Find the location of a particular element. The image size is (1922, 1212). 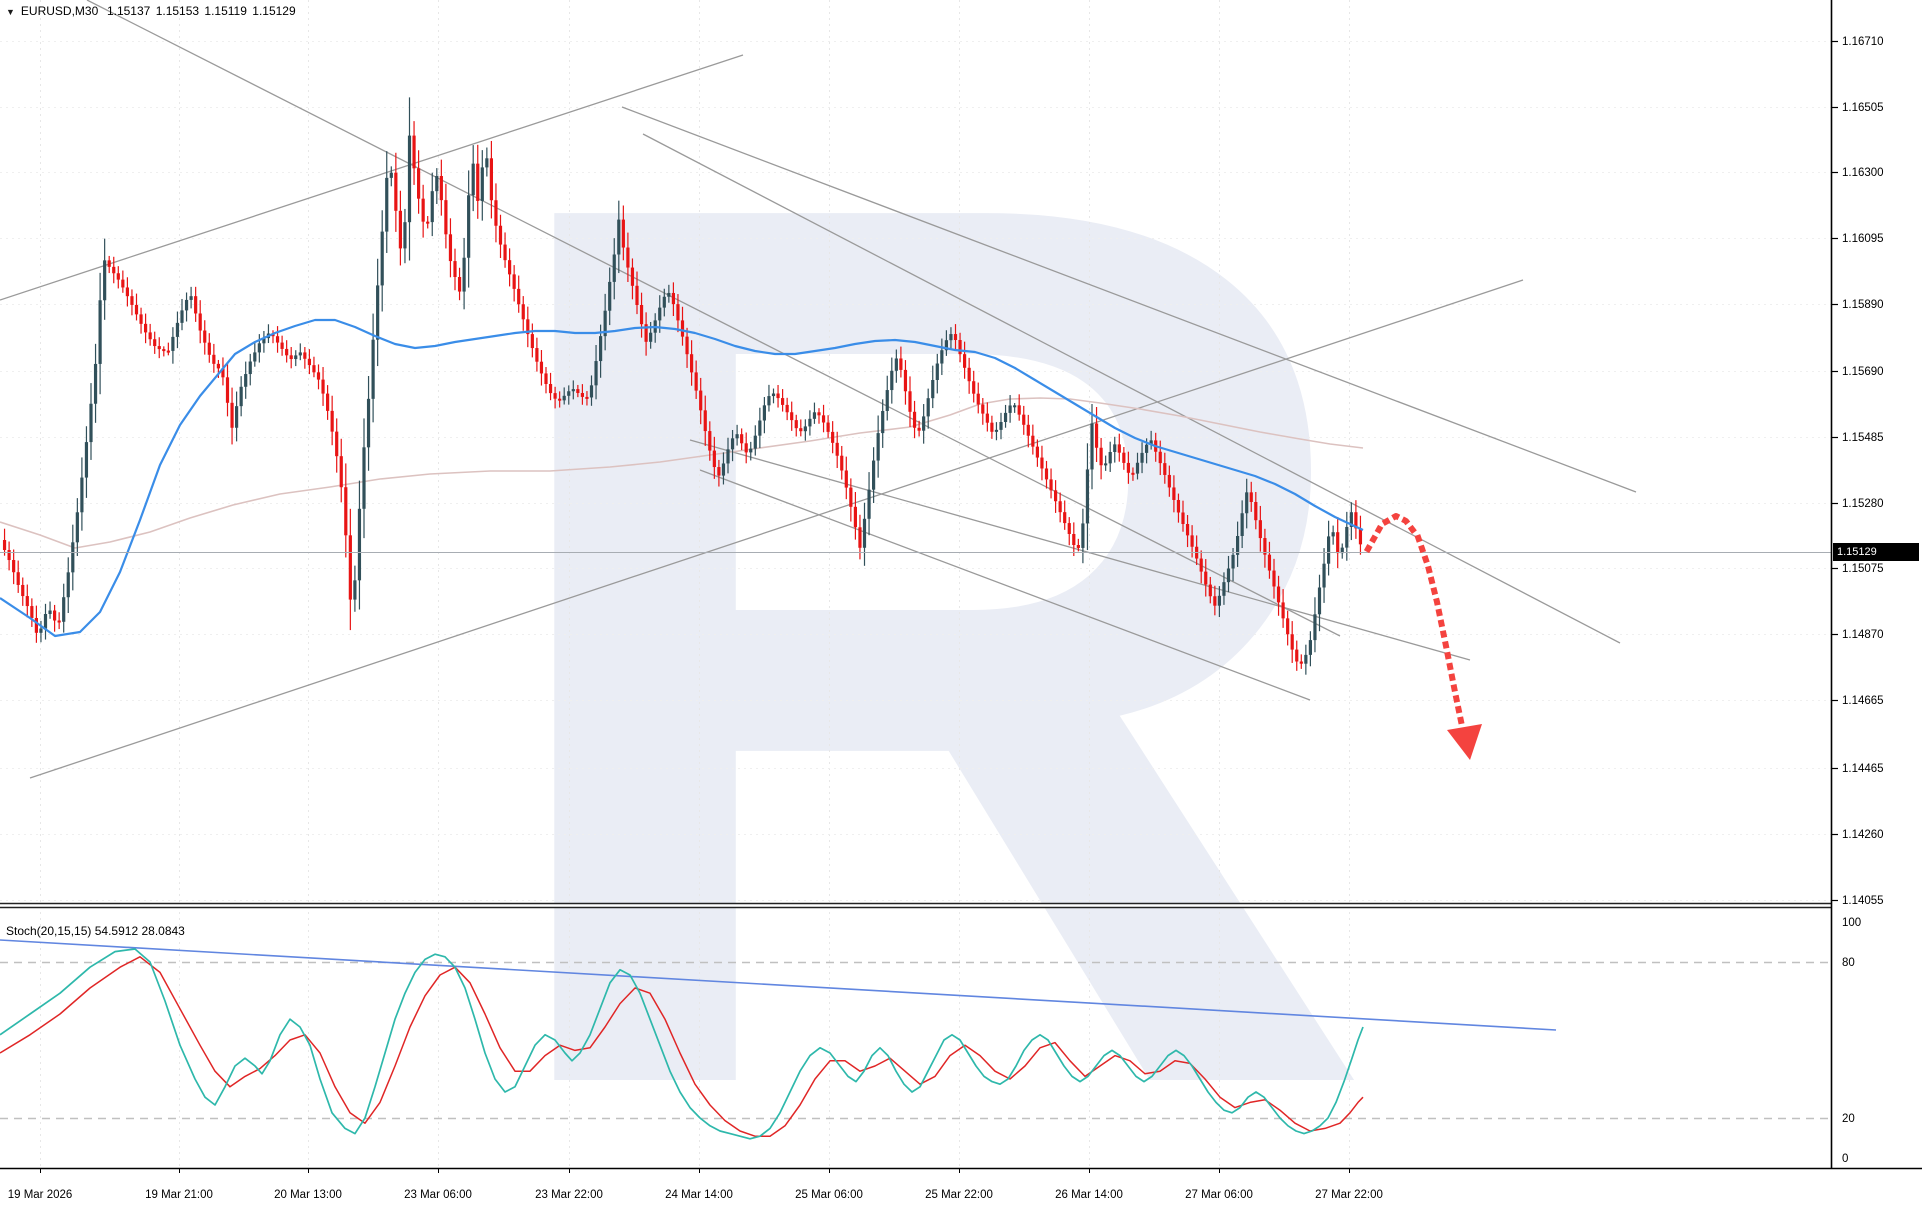

stoch-scale-label: 0 is located at coordinates (1845, 1159).